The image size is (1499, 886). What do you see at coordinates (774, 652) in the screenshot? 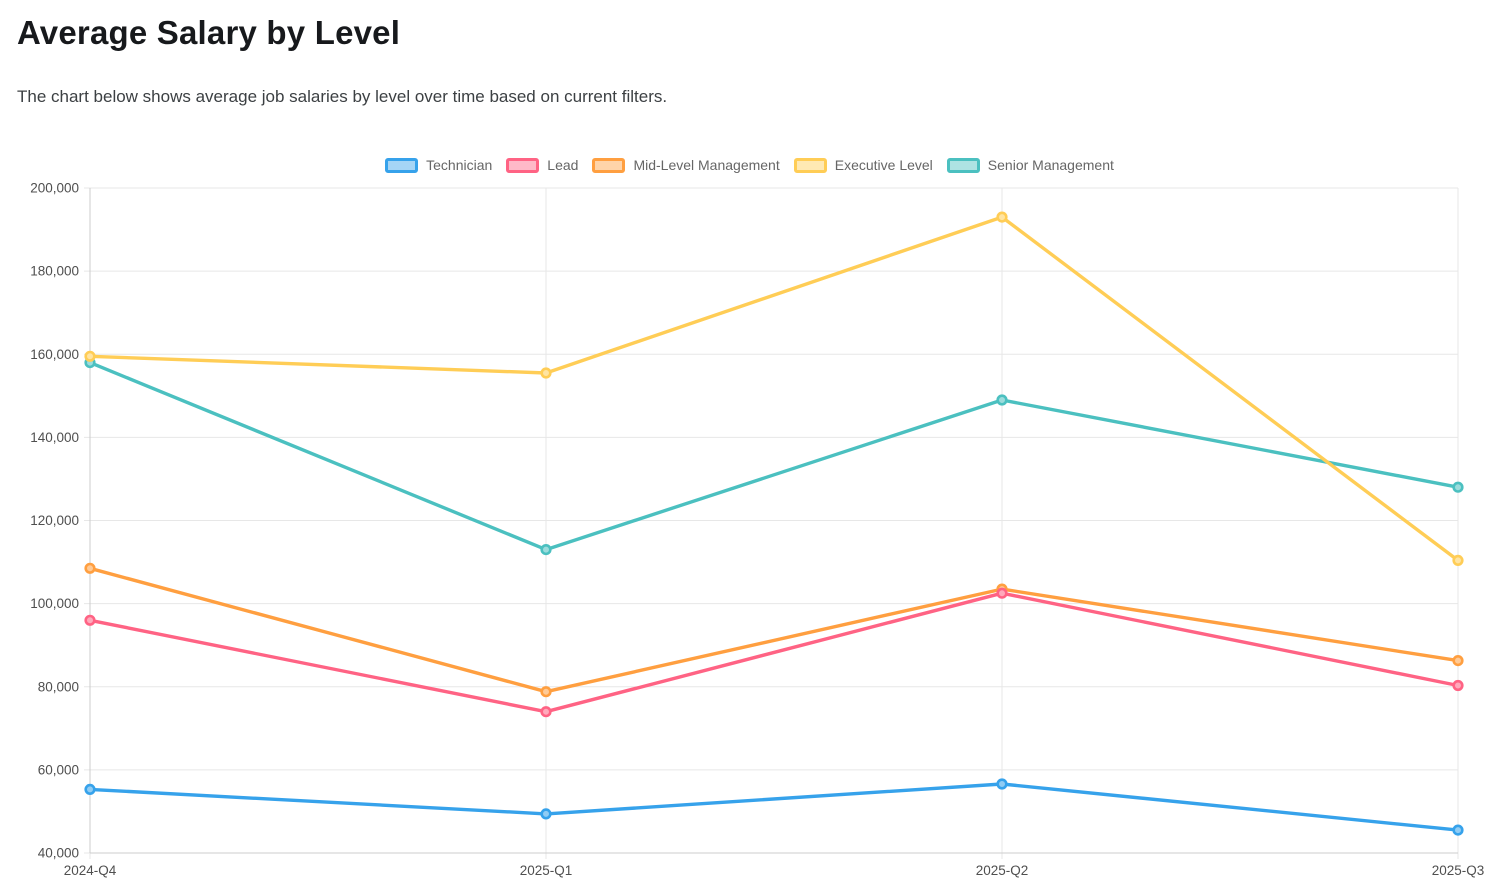
I see `series-line-lead` at bounding box center [774, 652].